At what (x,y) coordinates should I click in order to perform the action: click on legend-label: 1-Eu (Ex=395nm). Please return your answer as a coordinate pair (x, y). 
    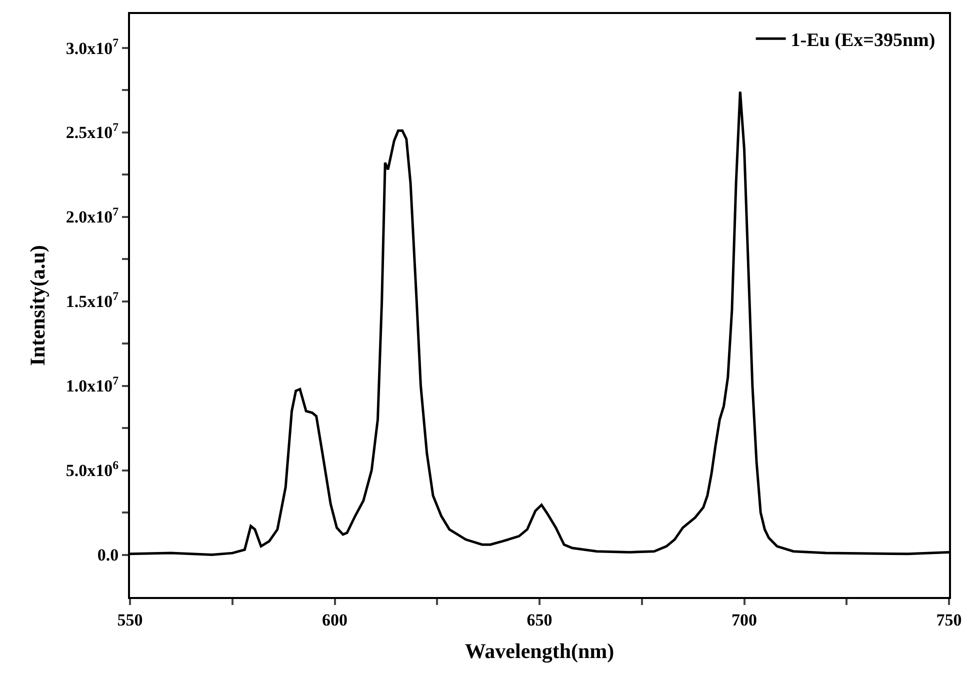
    Looking at the image, I should click on (863, 41).